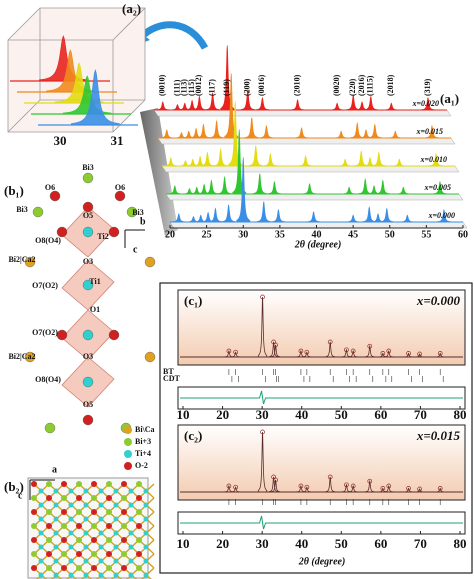  I want to click on panel-label: (b₁), so click(14, 190).